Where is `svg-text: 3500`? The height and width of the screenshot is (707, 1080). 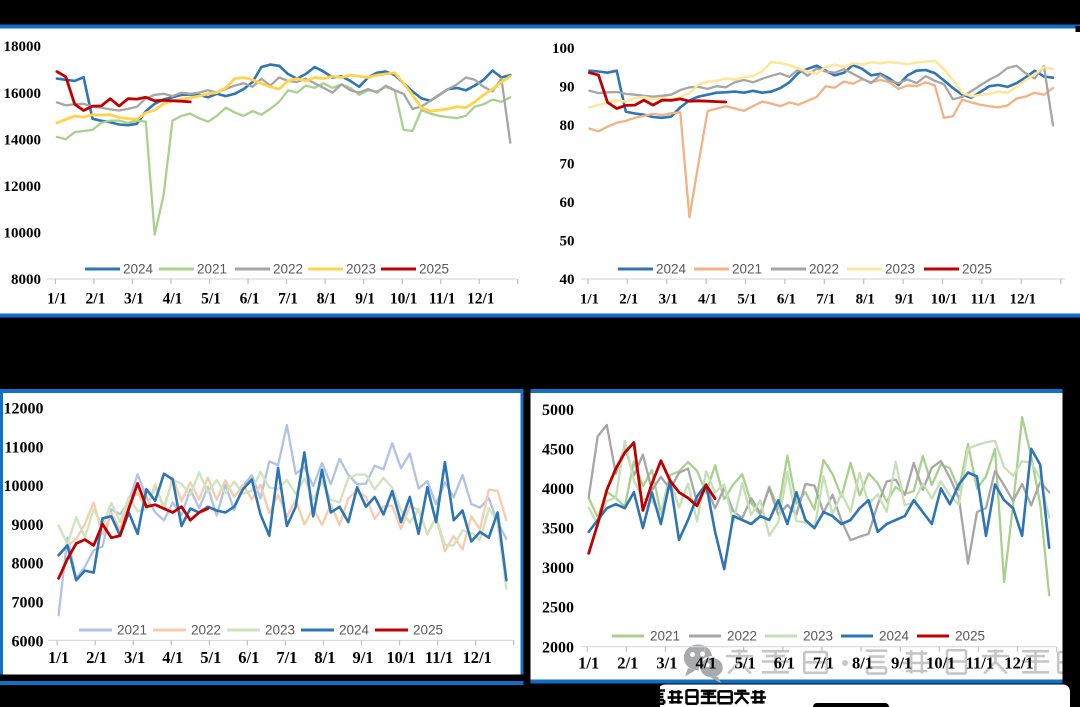
svg-text: 3500 is located at coordinates (558, 529).